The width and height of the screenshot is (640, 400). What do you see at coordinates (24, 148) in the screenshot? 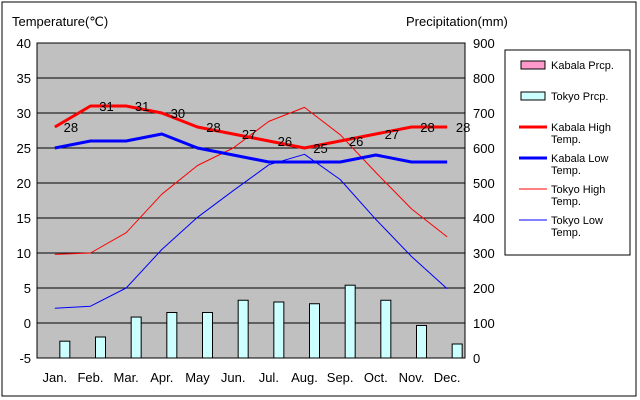
I see `left-tick-label: 25` at bounding box center [24, 148].